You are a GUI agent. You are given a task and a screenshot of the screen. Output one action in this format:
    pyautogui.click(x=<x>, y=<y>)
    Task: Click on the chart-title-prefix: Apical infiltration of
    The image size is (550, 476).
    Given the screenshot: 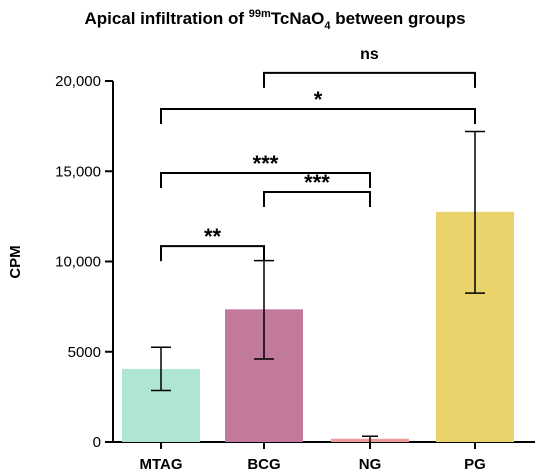 What is the action you would take?
    pyautogui.click(x=166, y=18)
    